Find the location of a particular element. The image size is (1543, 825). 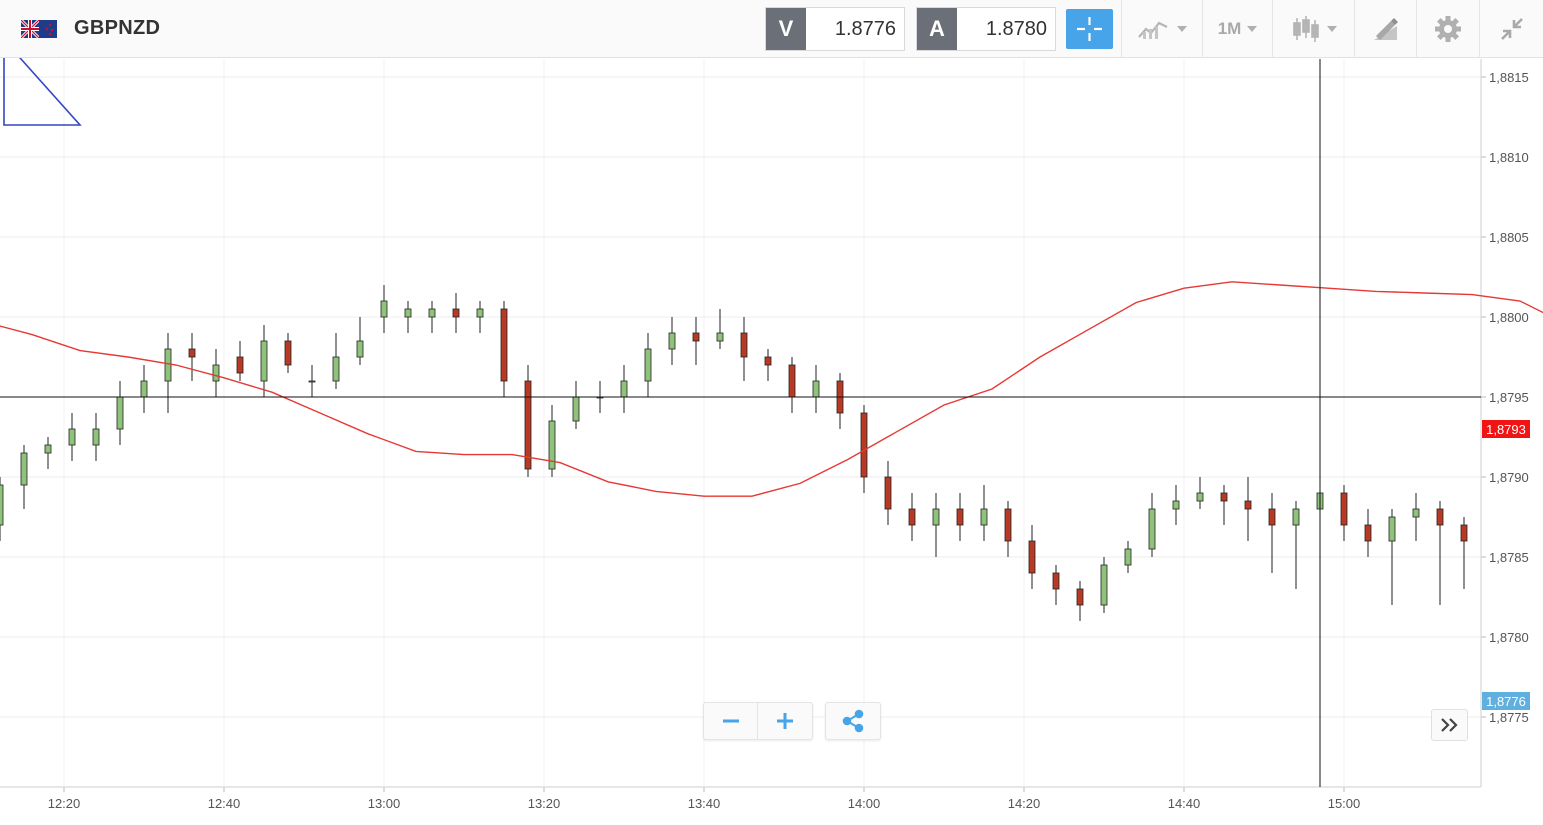

y-tick-label: 1,8780 is located at coordinates (1509, 637).